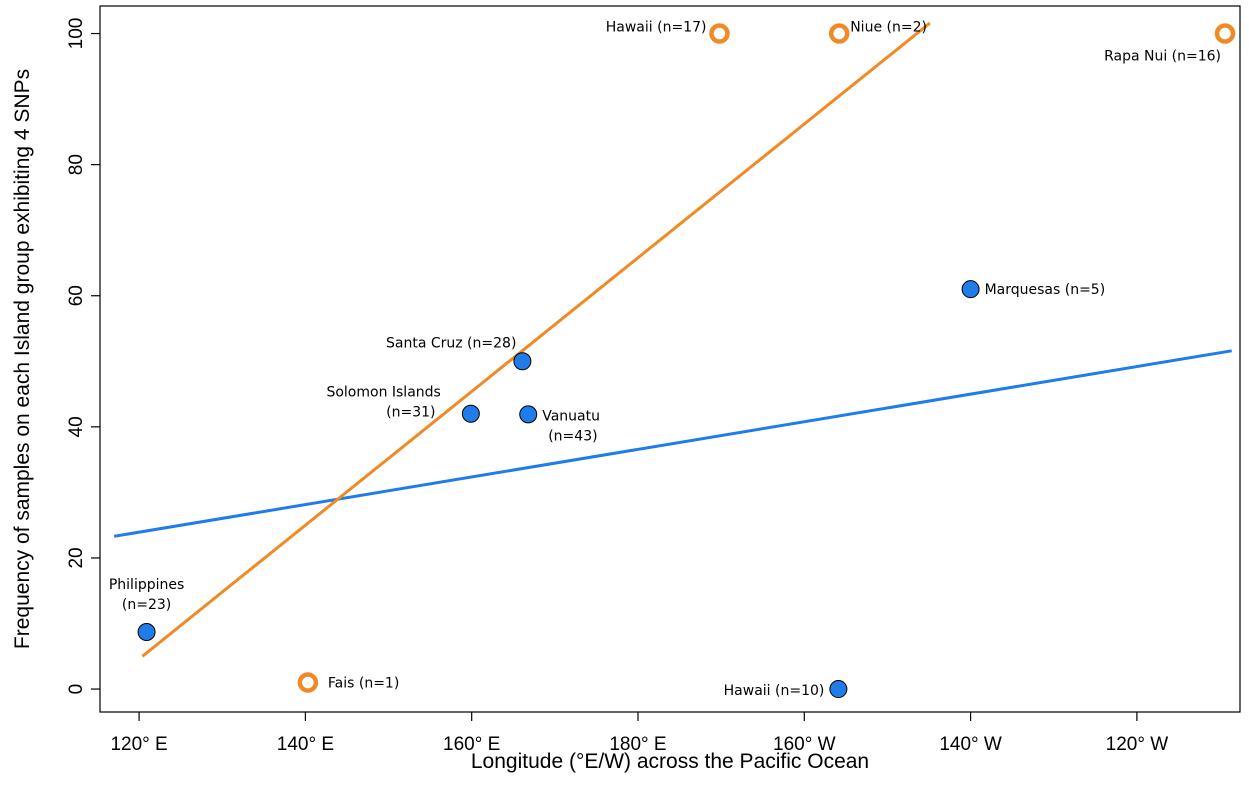 Image resolution: width=1249 pixels, height=805 pixels. I want to click on x-tick-label: 160° E, so click(471, 744).